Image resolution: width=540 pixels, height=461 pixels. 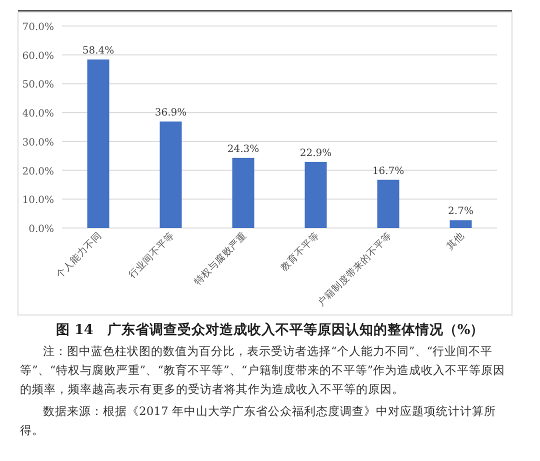 I want to click on data-label: 58.4%, so click(x=98, y=50).